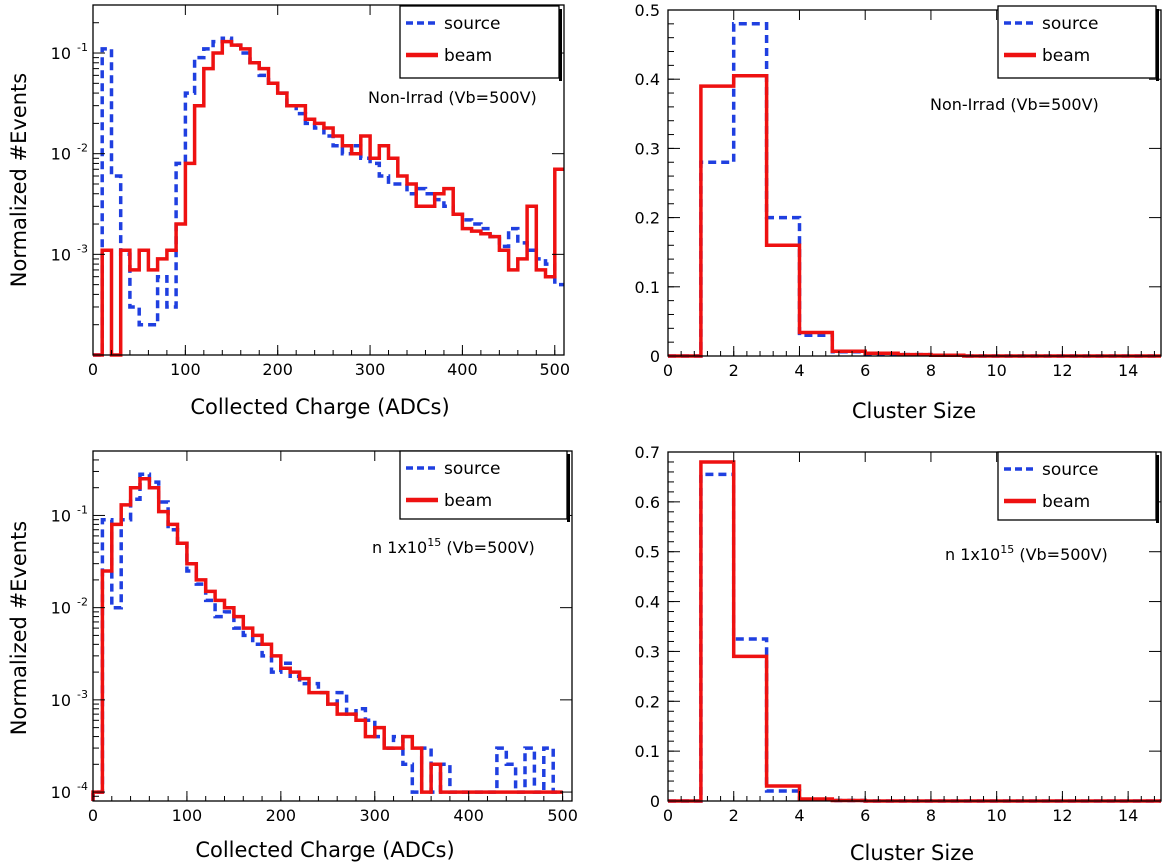 The width and height of the screenshot is (1167, 868). What do you see at coordinates (185, 369) in the screenshot?
I see `x-tick-label: 100` at bounding box center [185, 369].